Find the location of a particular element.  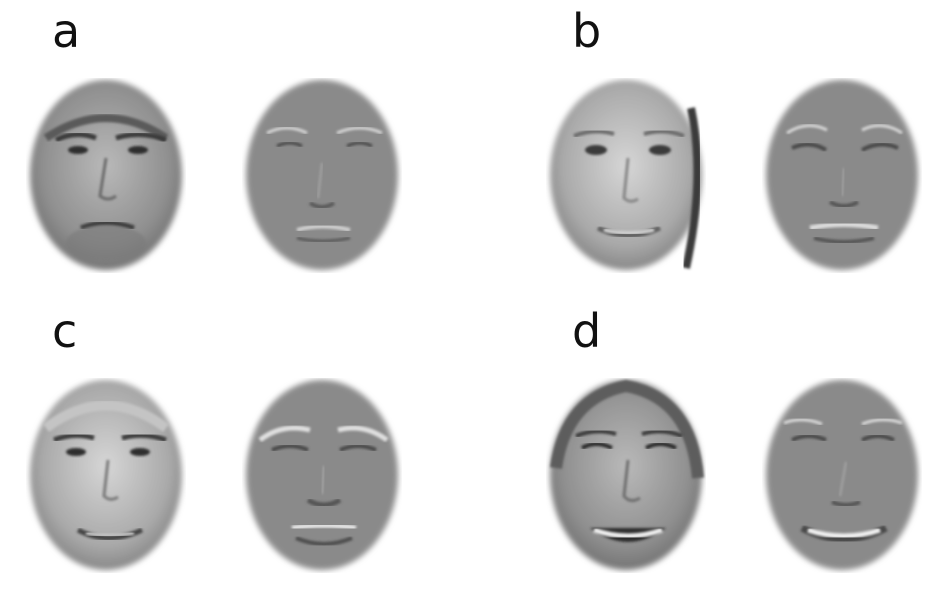

face-map-b is located at coordinates (842, 175).